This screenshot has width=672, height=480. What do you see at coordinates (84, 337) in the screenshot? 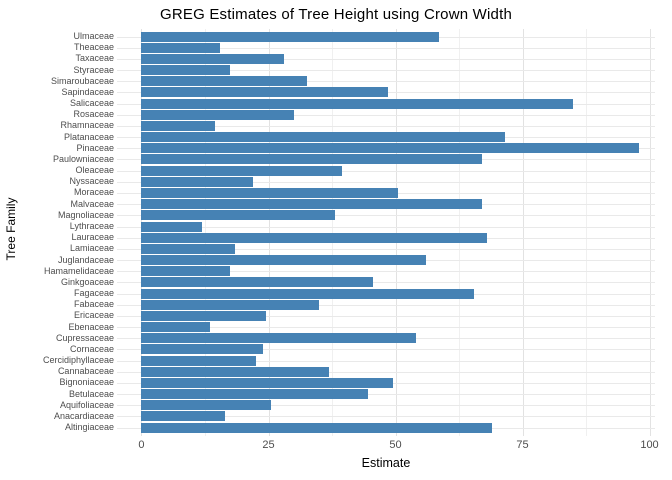
I see `category-label: Cupressaceae` at bounding box center [84, 337].